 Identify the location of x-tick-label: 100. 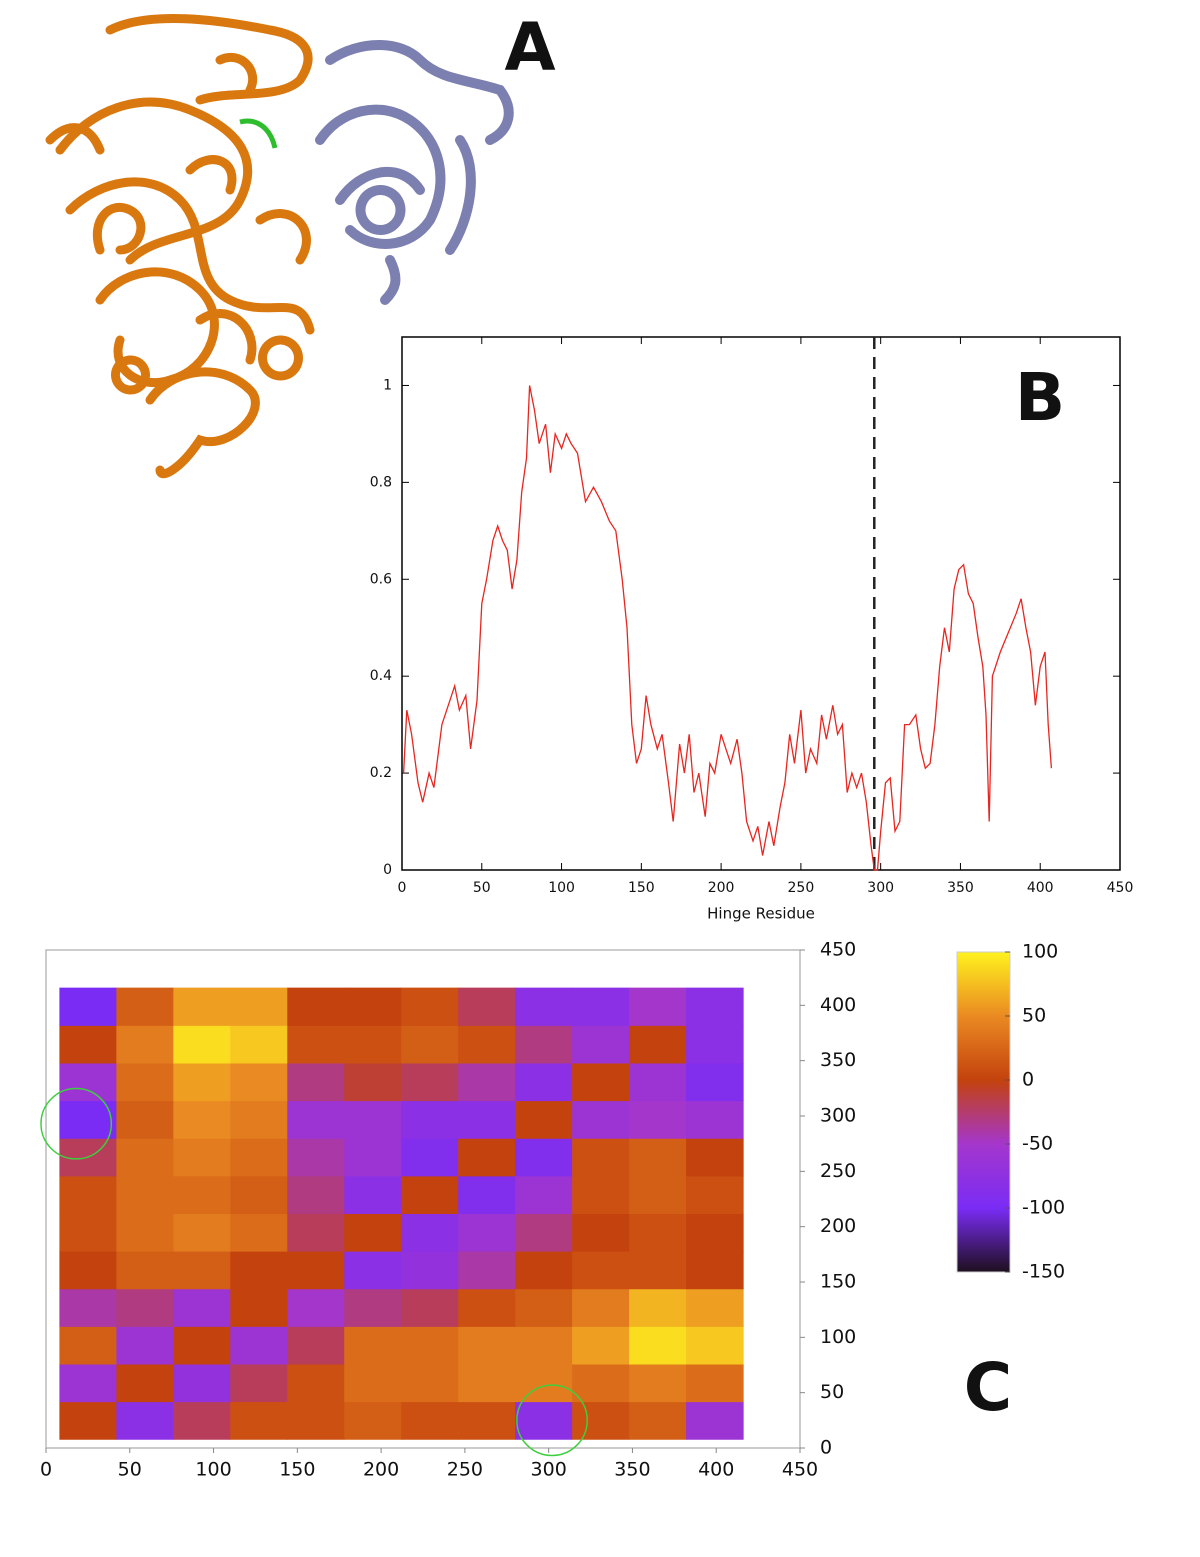
(213, 1470).